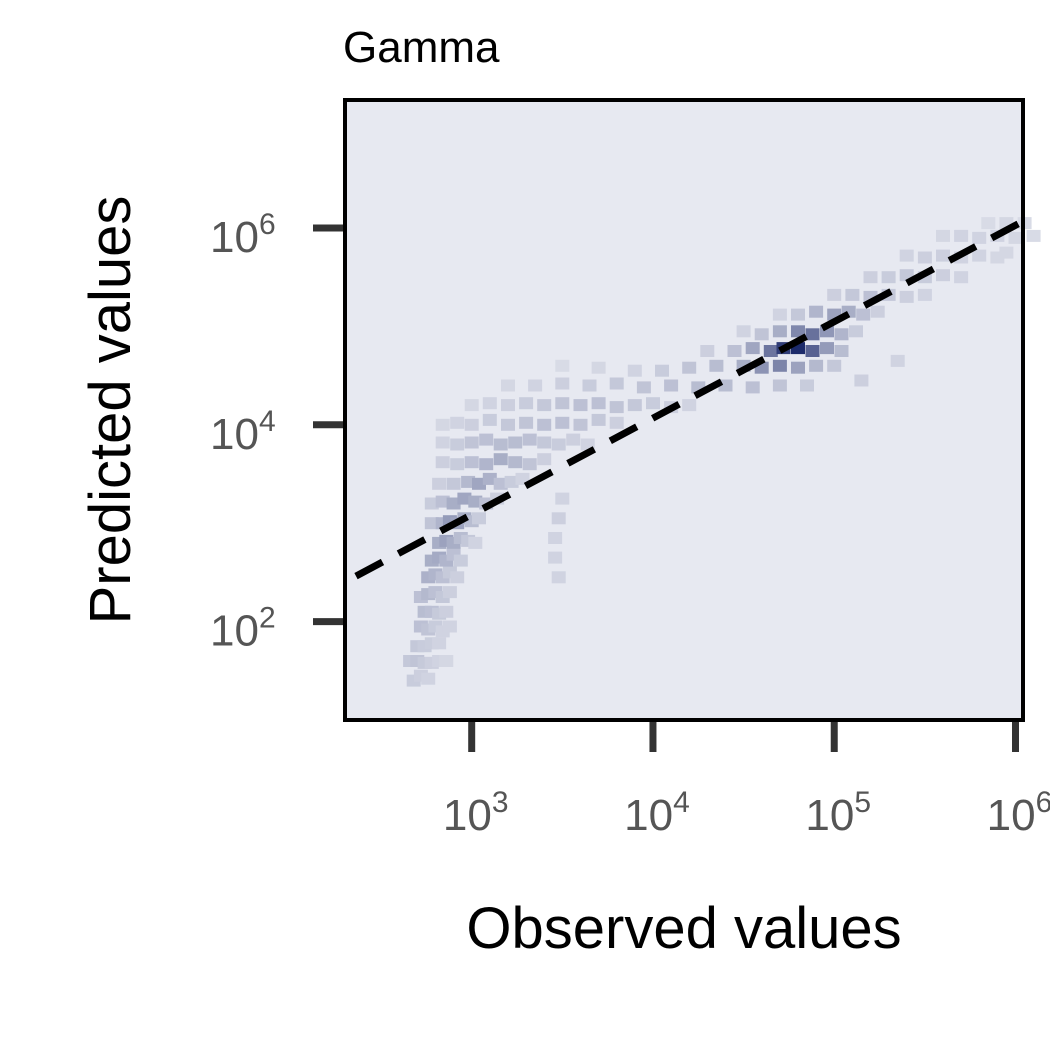 The width and height of the screenshot is (1050, 1050). I want to click on y-tick-label: 10⁴, so click(243, 432).